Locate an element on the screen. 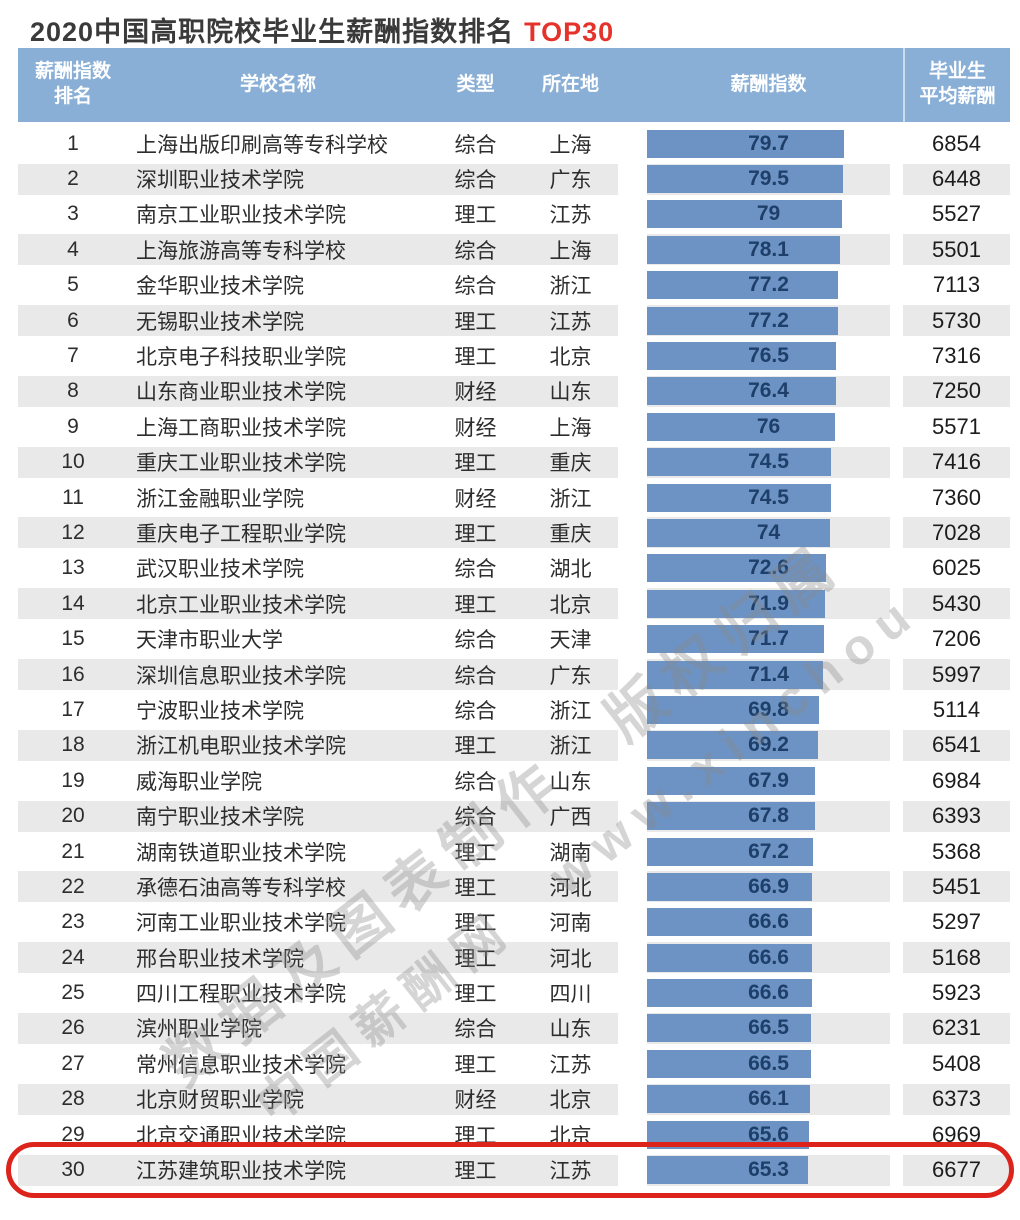  table-row: 21 湖南铁道职业技术学院 理工 湖南 67.2 5368 is located at coordinates (514, 851).